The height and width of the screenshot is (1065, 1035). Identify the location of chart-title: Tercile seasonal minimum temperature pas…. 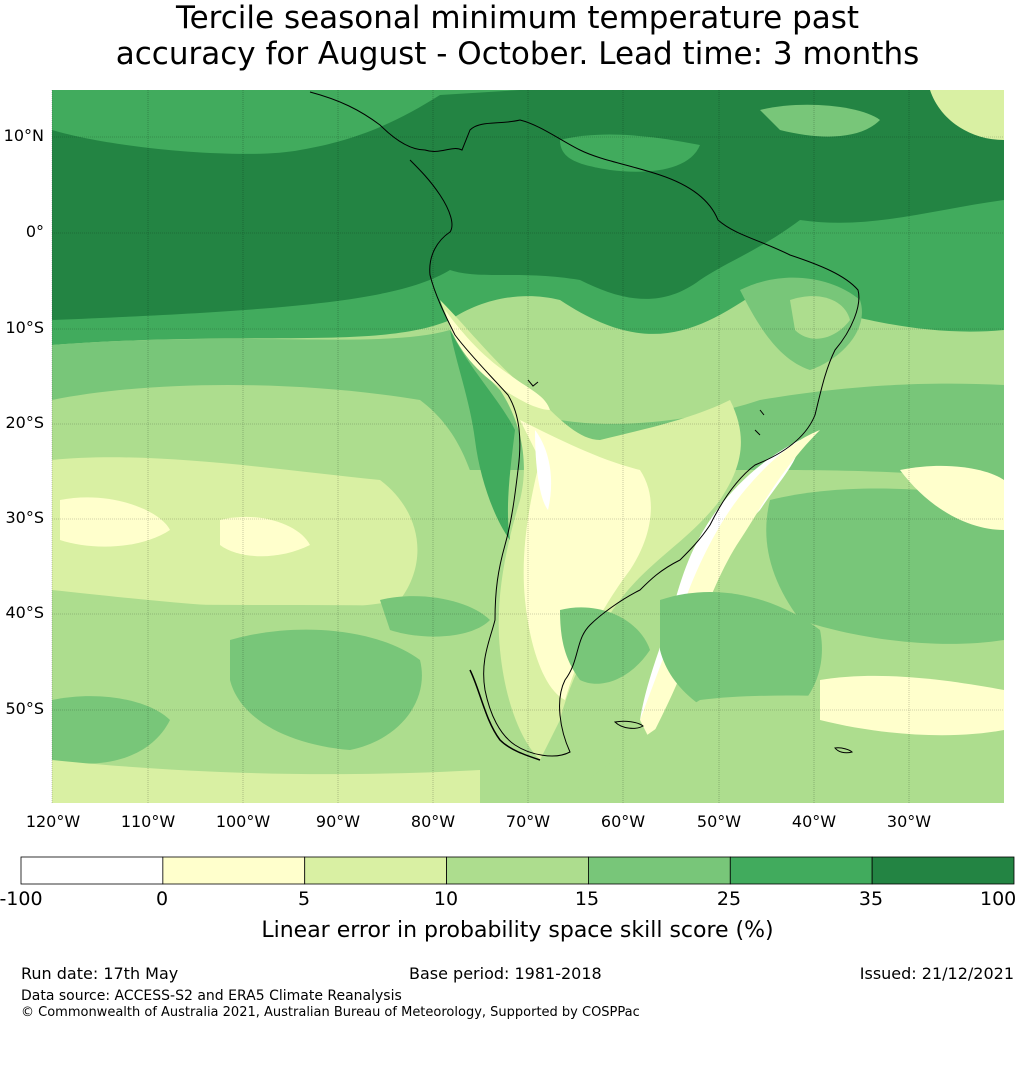
(517, 36).